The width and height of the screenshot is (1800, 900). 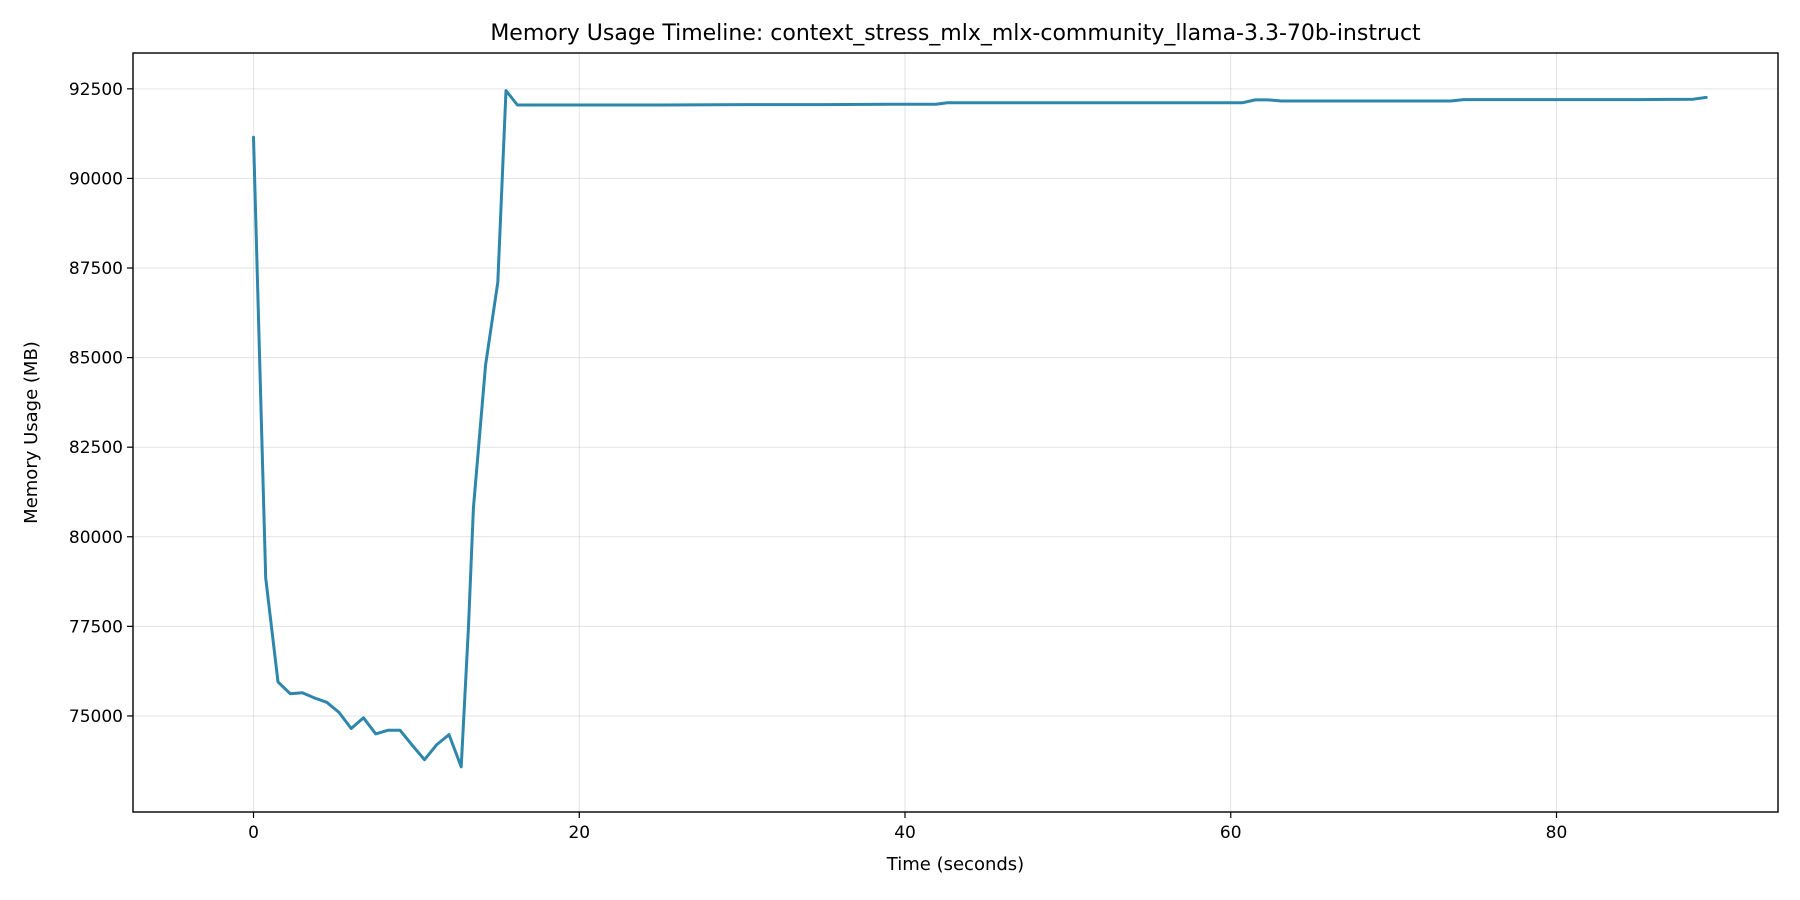 I want to click on y-tick-label: 75000, so click(x=96, y=717).